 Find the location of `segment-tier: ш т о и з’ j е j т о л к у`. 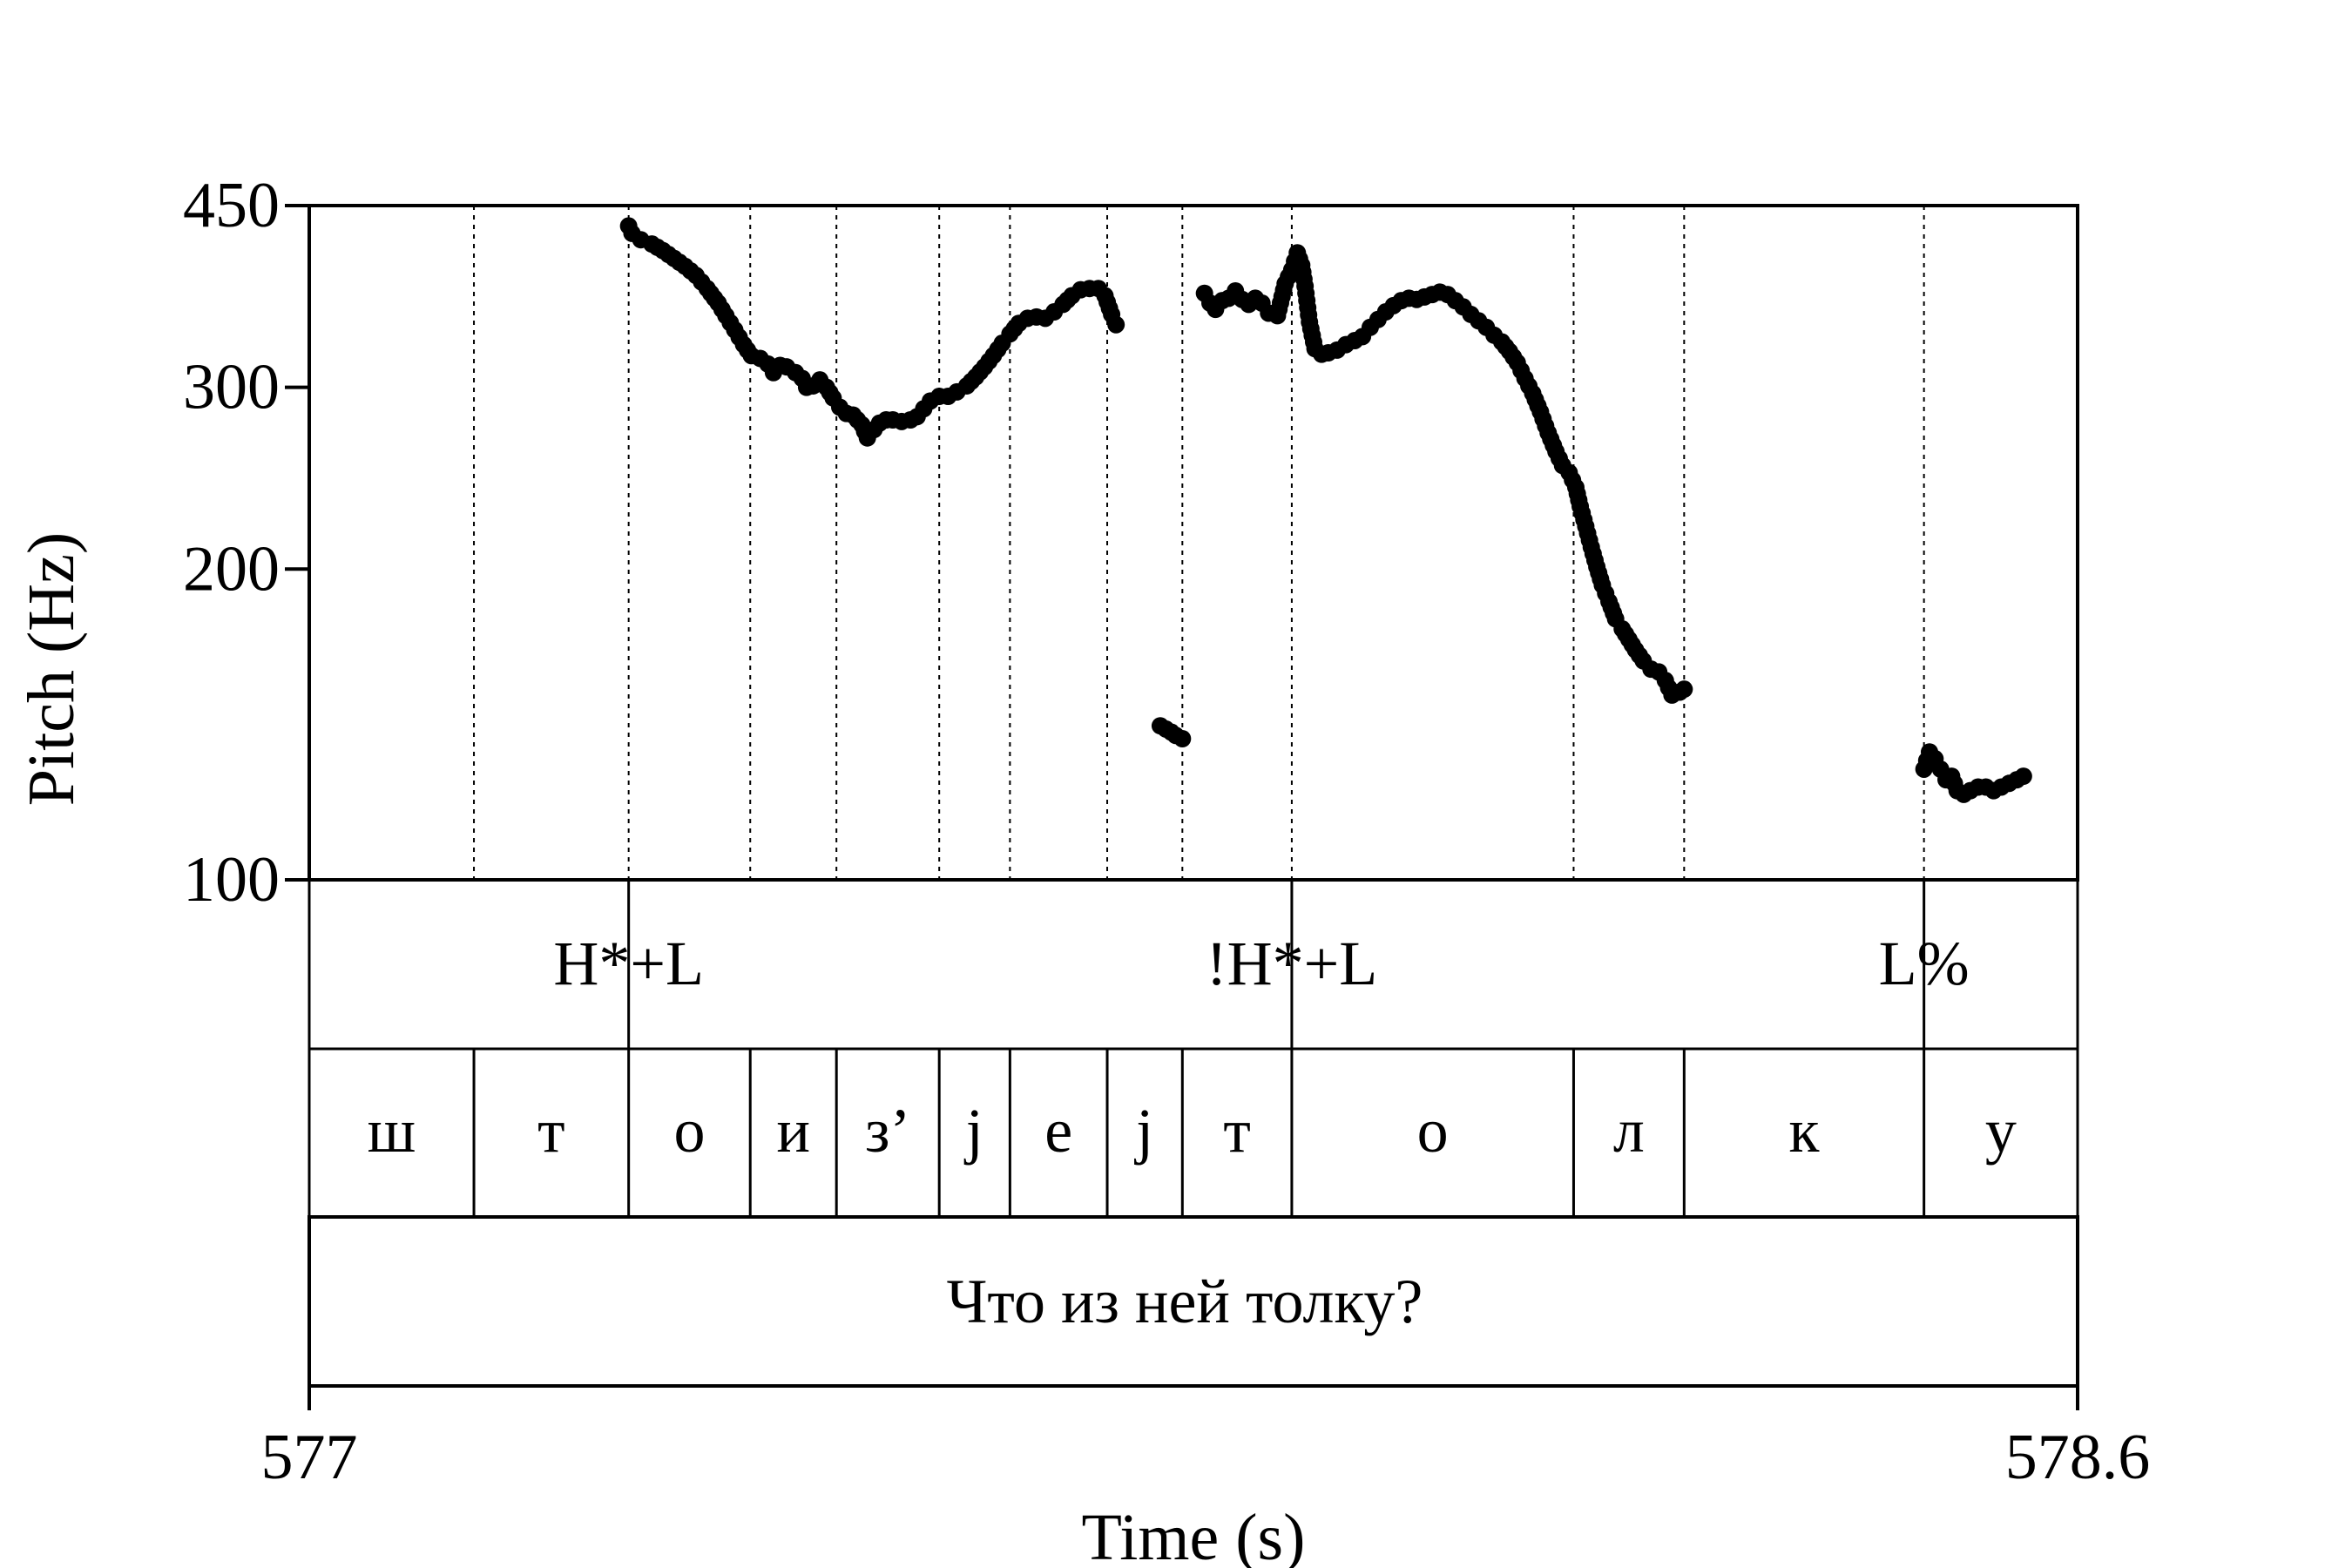

segment-tier: ш т о и з’ j е j т о л к у is located at coordinates (1192, 1131).